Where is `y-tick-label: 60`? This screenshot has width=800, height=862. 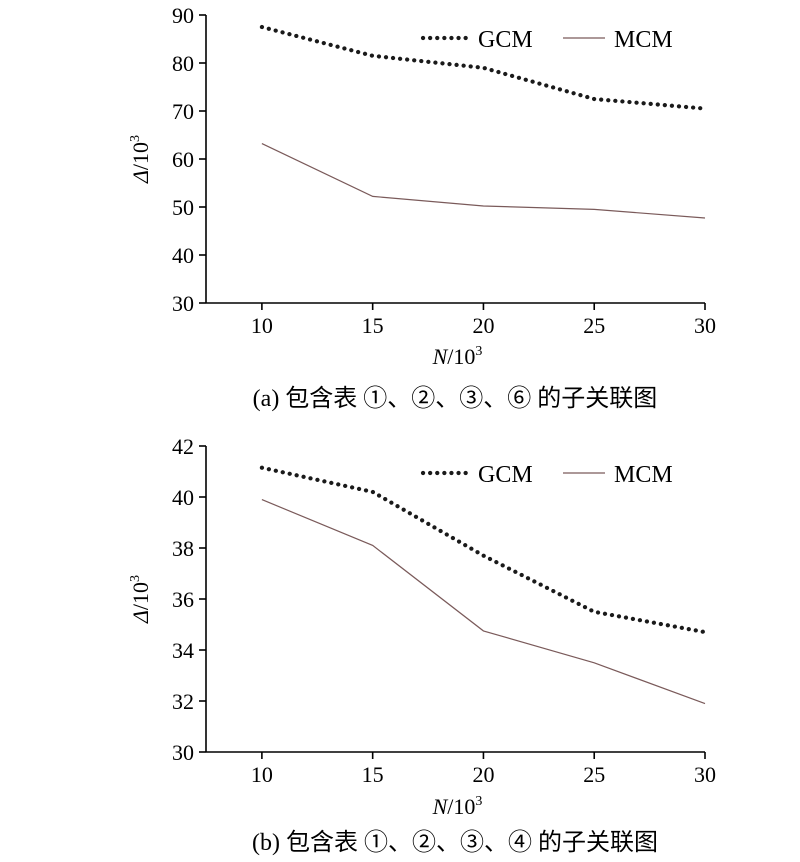 y-tick-label: 60 is located at coordinates (183, 159).